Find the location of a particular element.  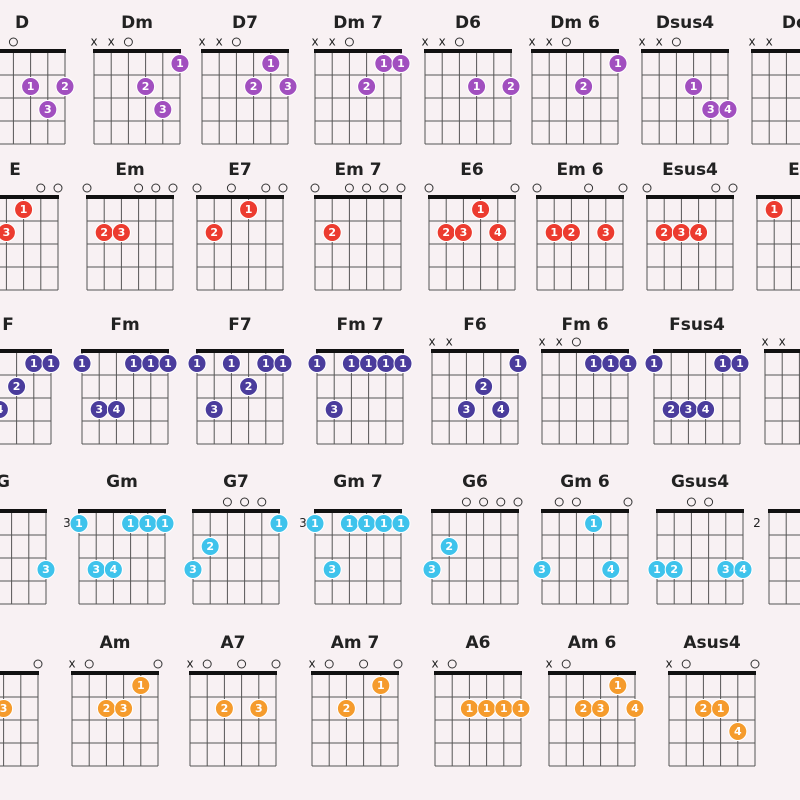

chord-name: Am 7 is located at coordinates (355, 643).